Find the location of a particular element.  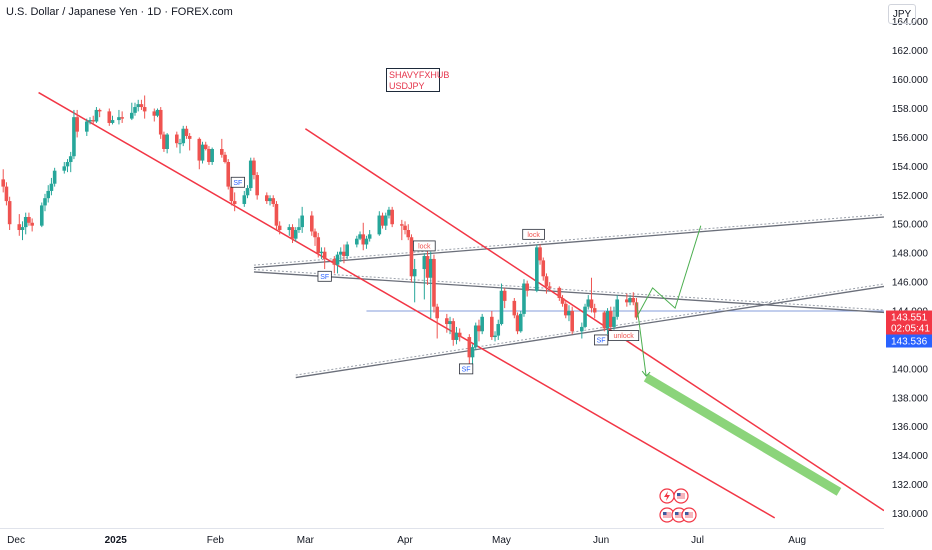

current-price-label: 143.551 is located at coordinates (909, 318).